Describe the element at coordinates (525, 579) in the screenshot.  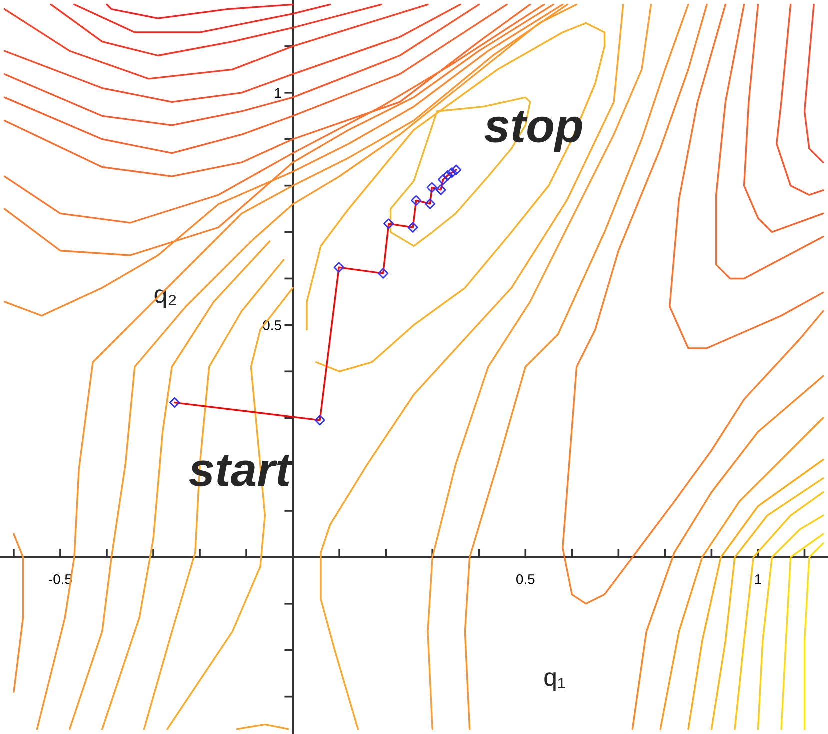
I see `x-tick-label: 0.5` at that location.